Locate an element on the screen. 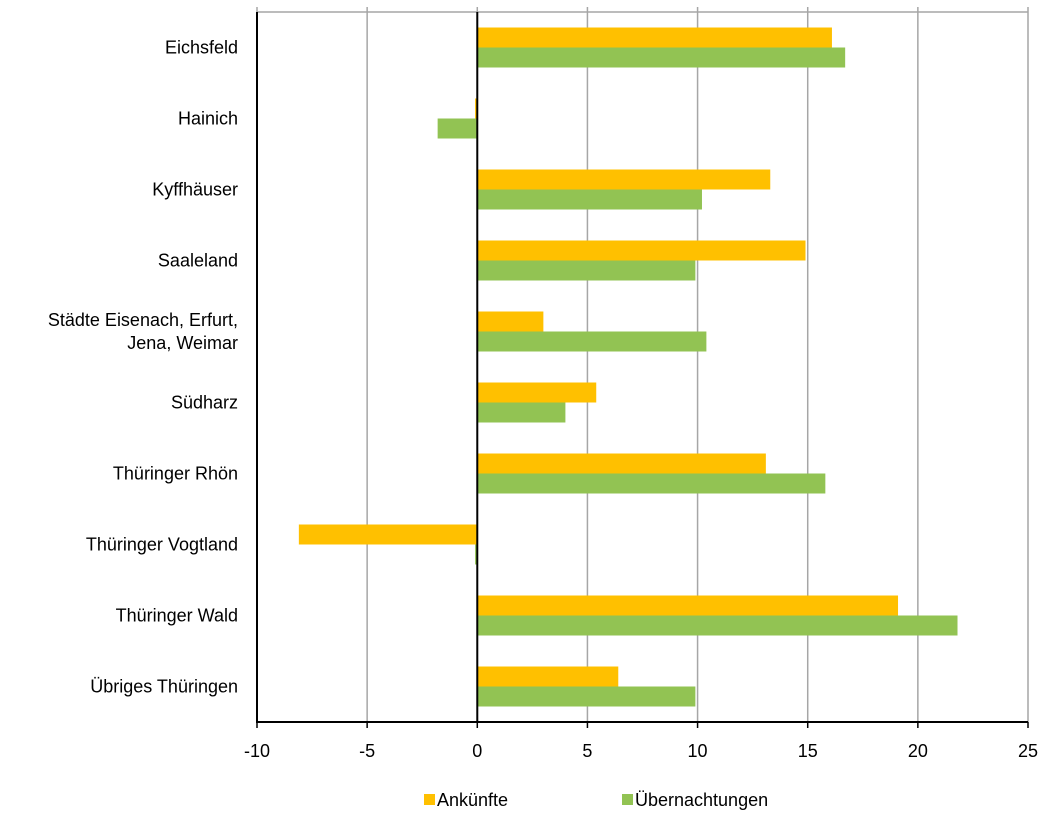 The image size is (1047, 821). category-label: Hainich is located at coordinates (208, 119).